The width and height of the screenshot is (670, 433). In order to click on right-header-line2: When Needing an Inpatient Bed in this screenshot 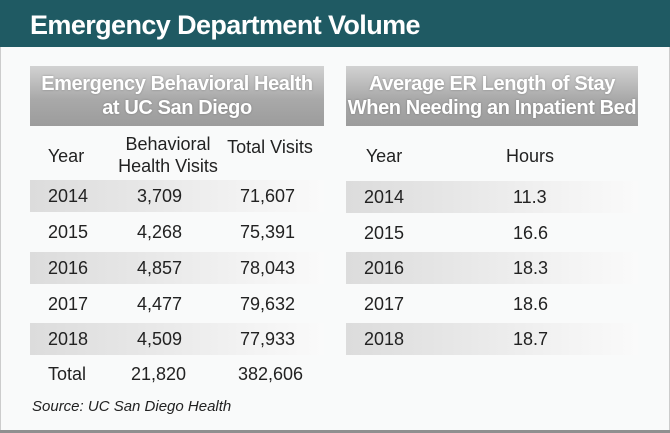, I will do `click(492, 108)`.